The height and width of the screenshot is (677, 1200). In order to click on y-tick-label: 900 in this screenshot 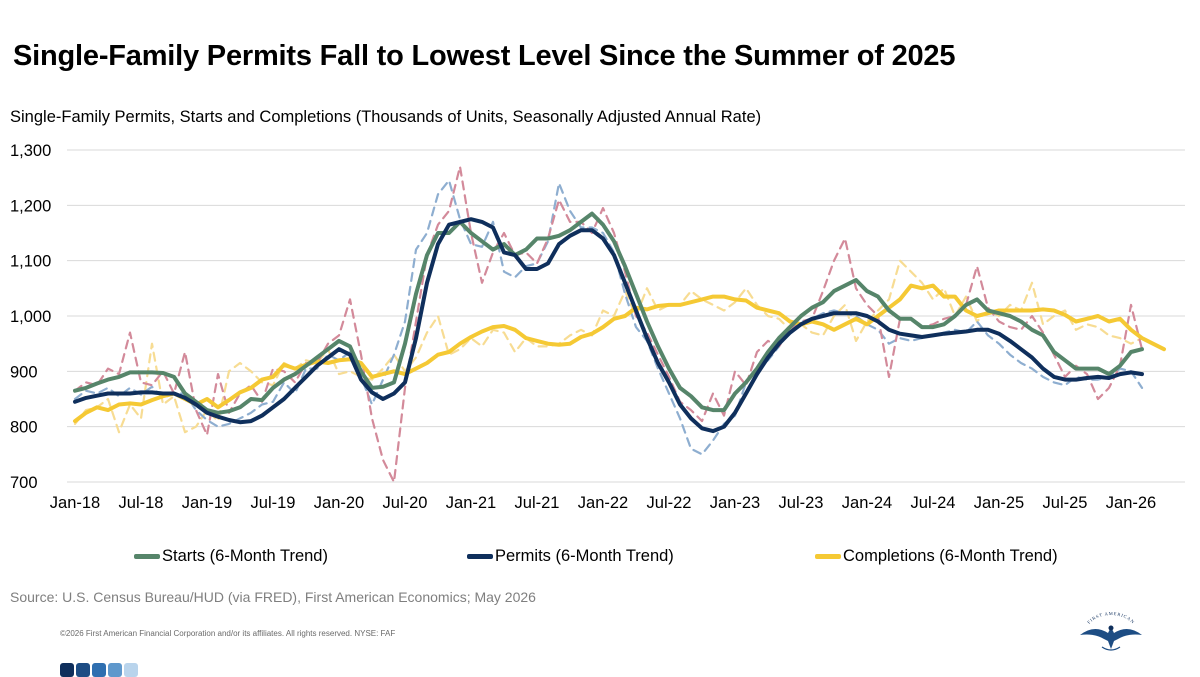, I will do `click(24, 372)`.